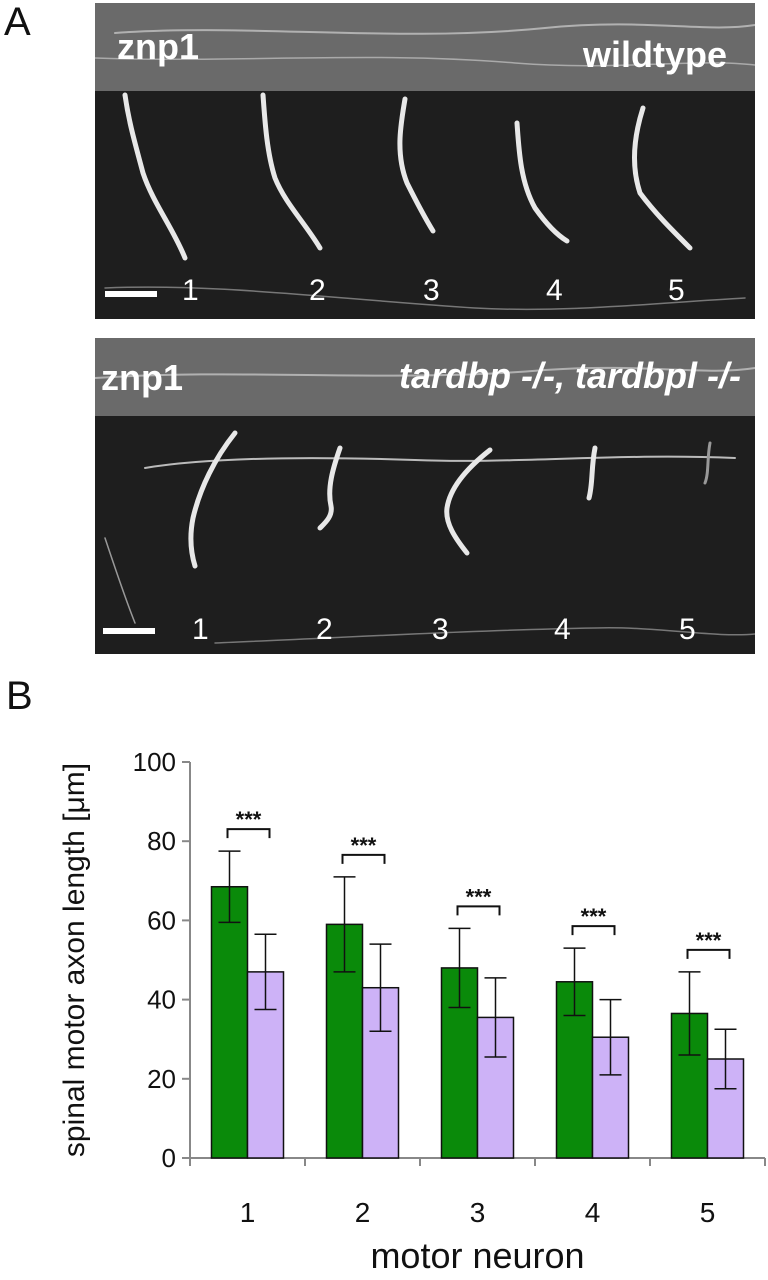 The height and width of the screenshot is (1280, 768). Describe the element at coordinates (169, 1158) in the screenshot. I see `y-tick-label: 0` at that location.